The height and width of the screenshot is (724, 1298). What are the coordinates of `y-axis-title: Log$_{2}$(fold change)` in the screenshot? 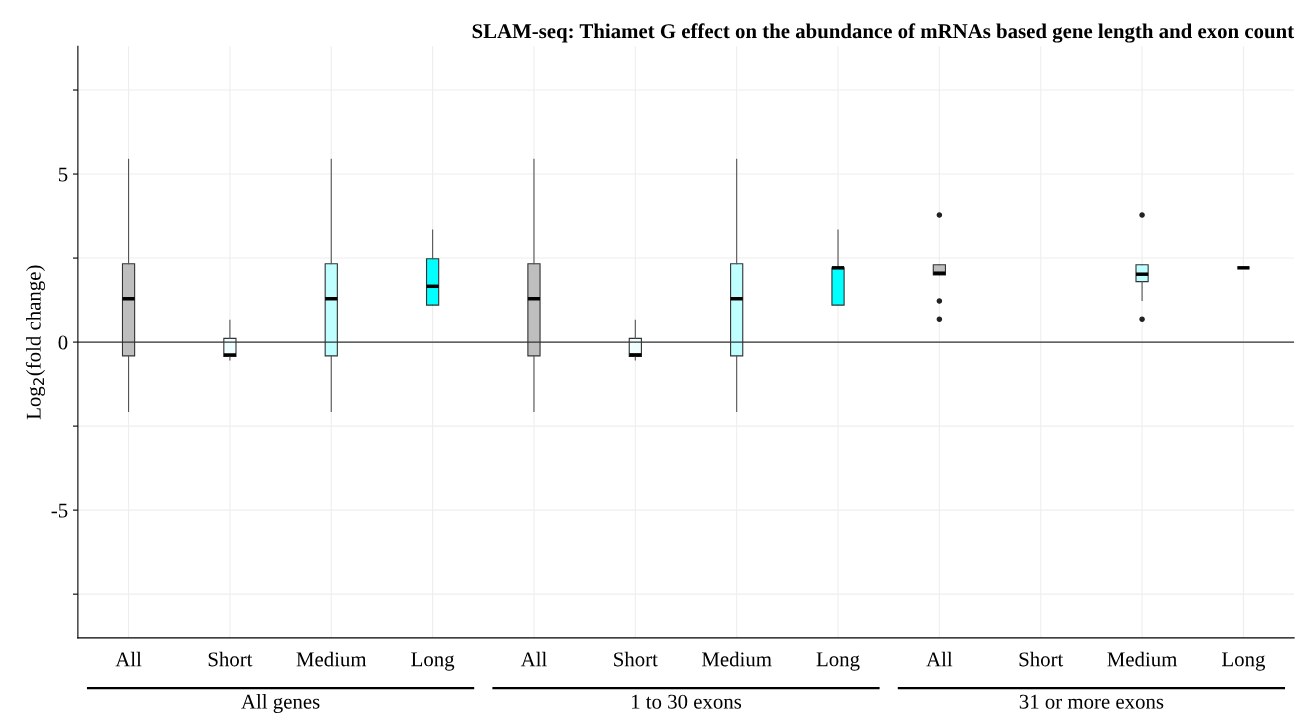 It's located at (35, 342).